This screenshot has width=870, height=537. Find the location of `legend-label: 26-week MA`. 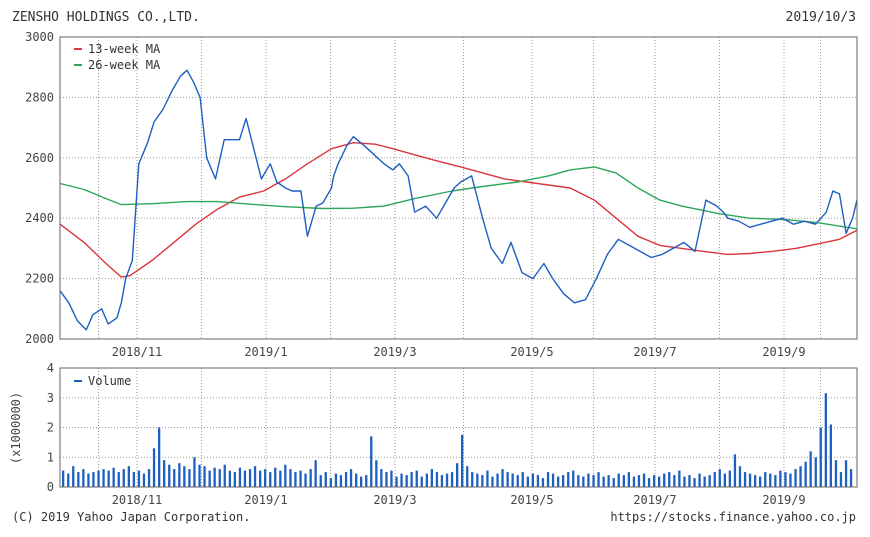

legend-label: 26-week MA is located at coordinates (124, 65).